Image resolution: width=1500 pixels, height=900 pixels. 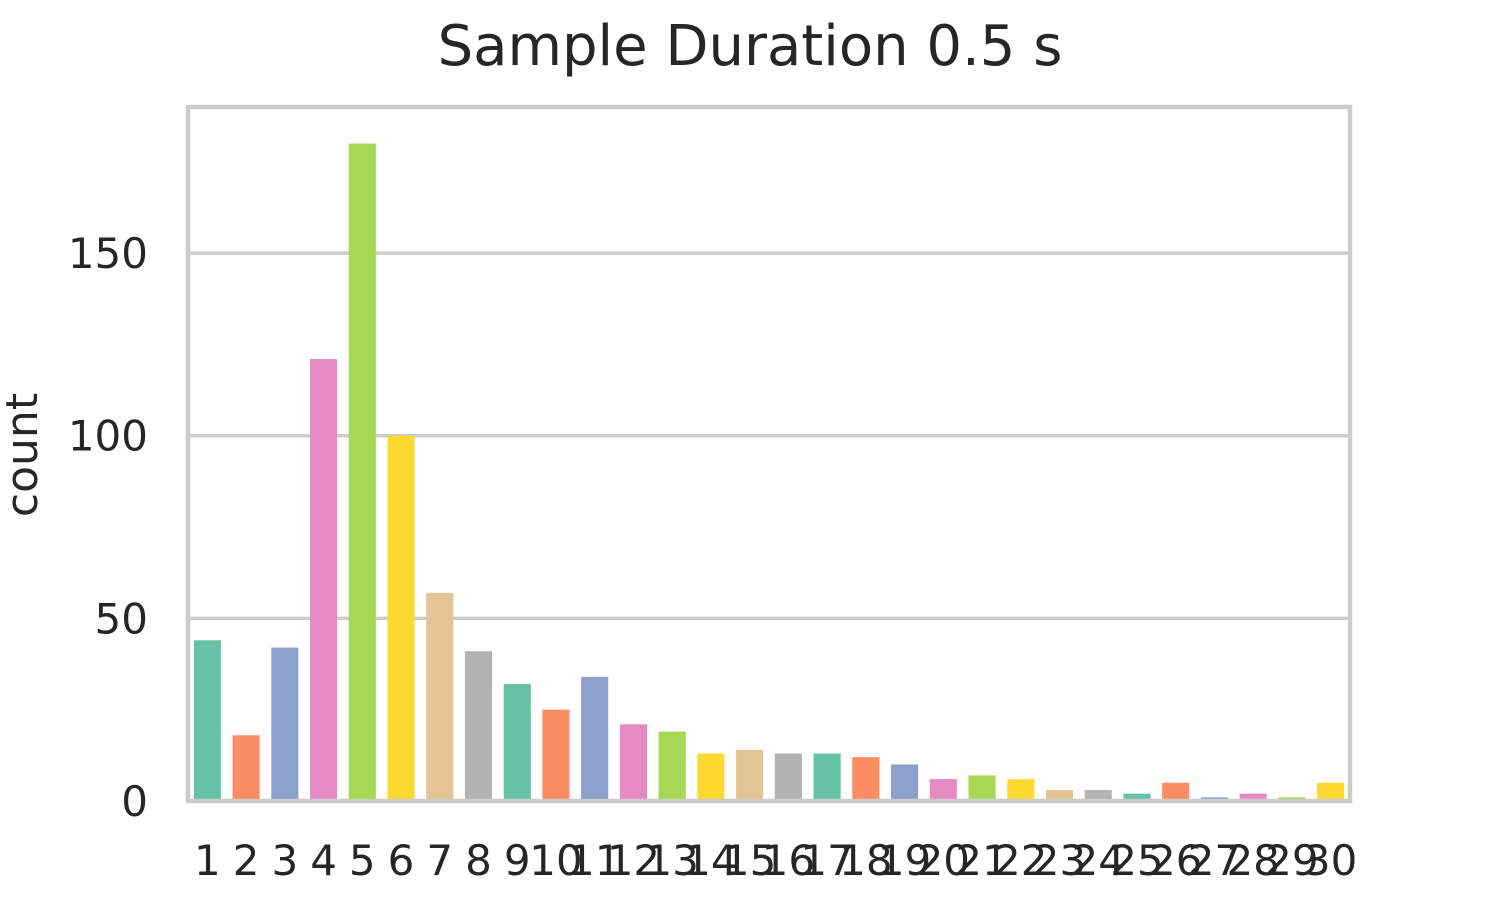 I want to click on y-axis-label: count, so click(x=24, y=455).